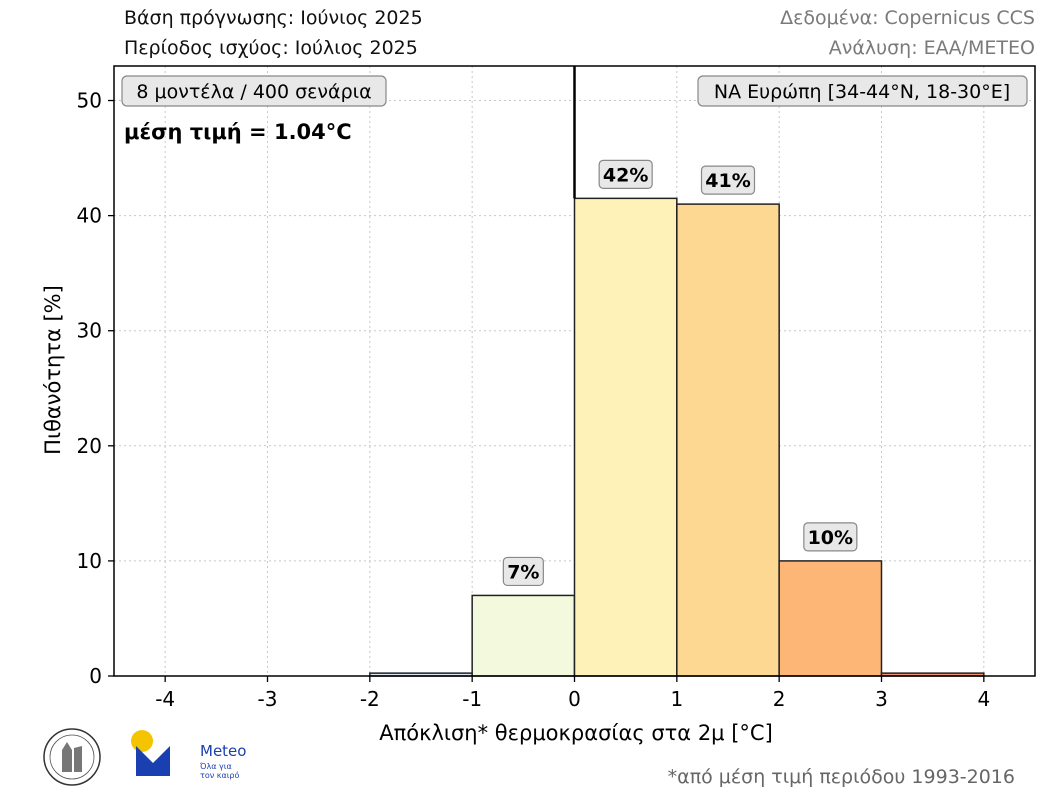 Image resolution: width=1047 pixels, height=800 pixels. Describe the element at coordinates (841, 777) in the screenshot. I see `footnote: *από μέση τιμή περιόδου 1993-2016` at that location.